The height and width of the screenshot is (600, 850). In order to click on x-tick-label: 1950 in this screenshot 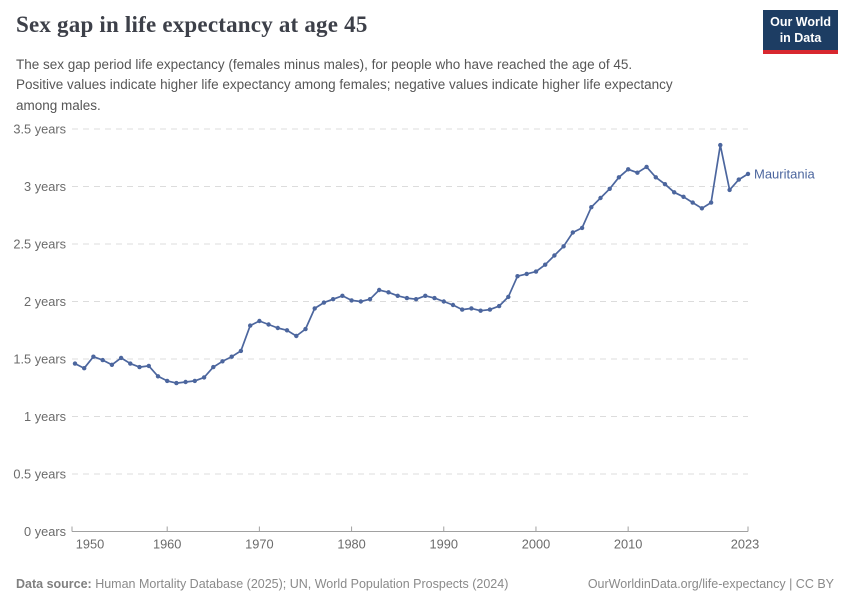, I will do `click(90, 544)`.